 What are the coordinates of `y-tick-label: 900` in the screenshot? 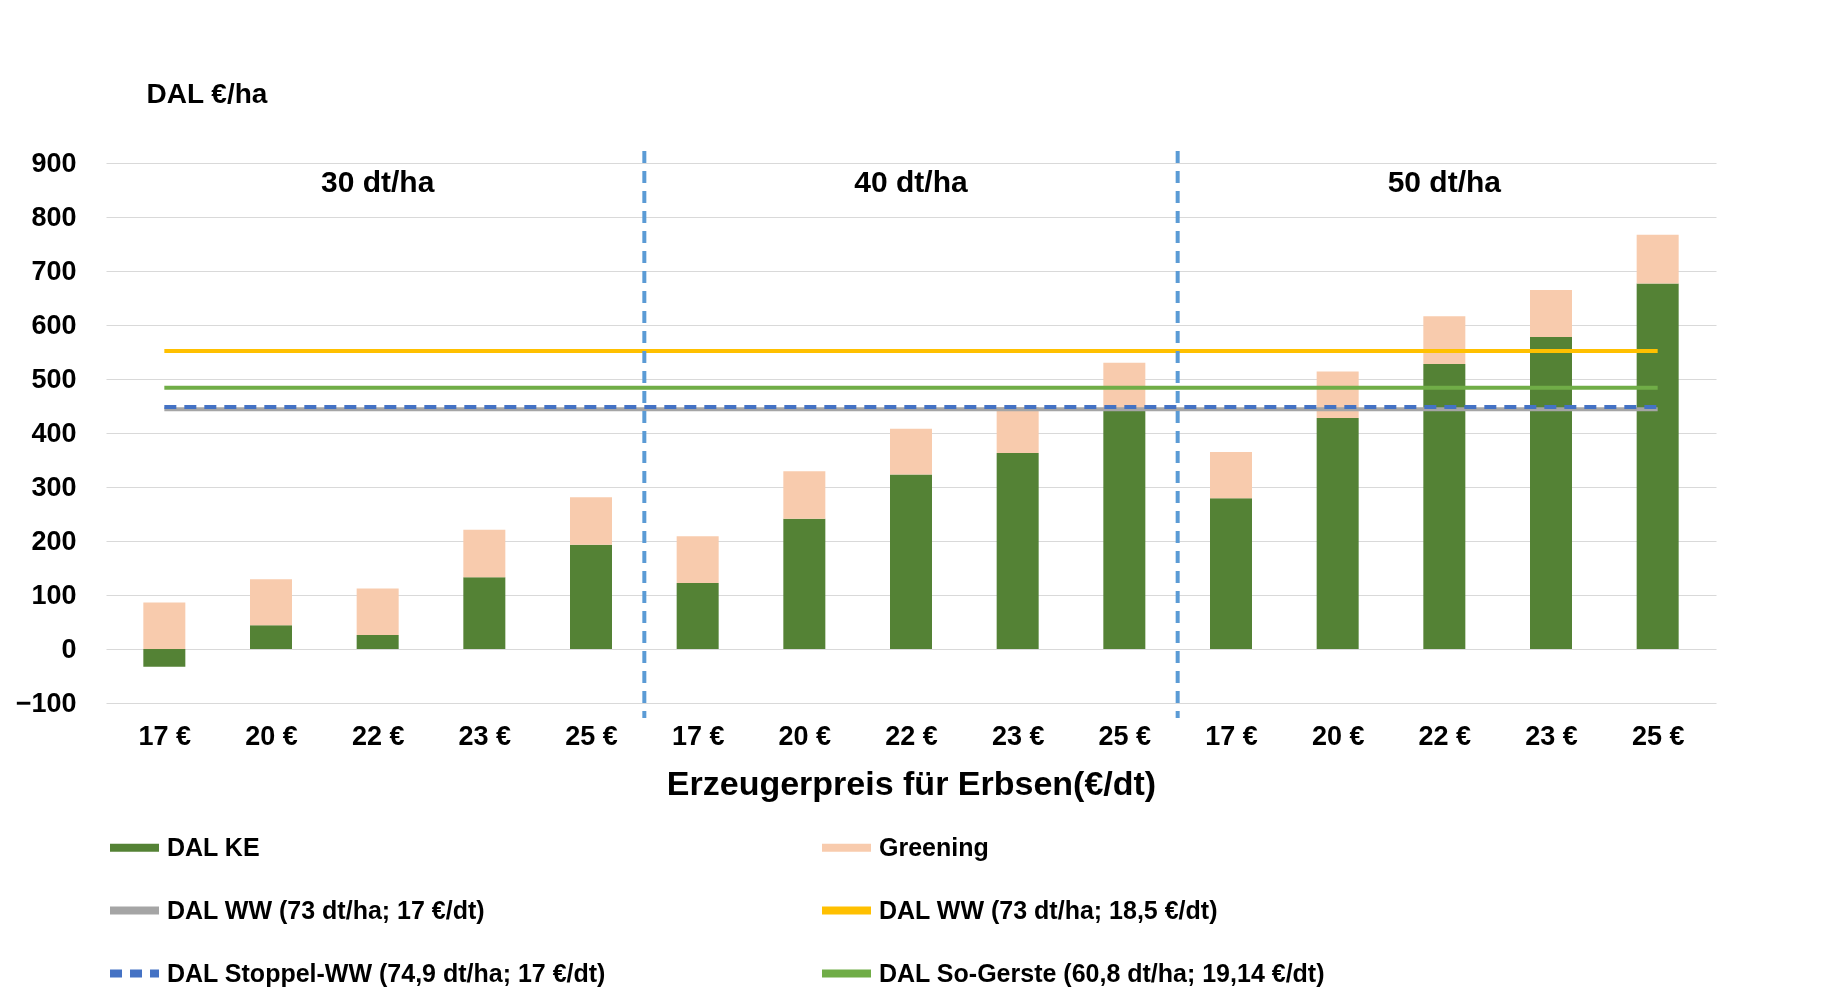 It's located at (54, 162).